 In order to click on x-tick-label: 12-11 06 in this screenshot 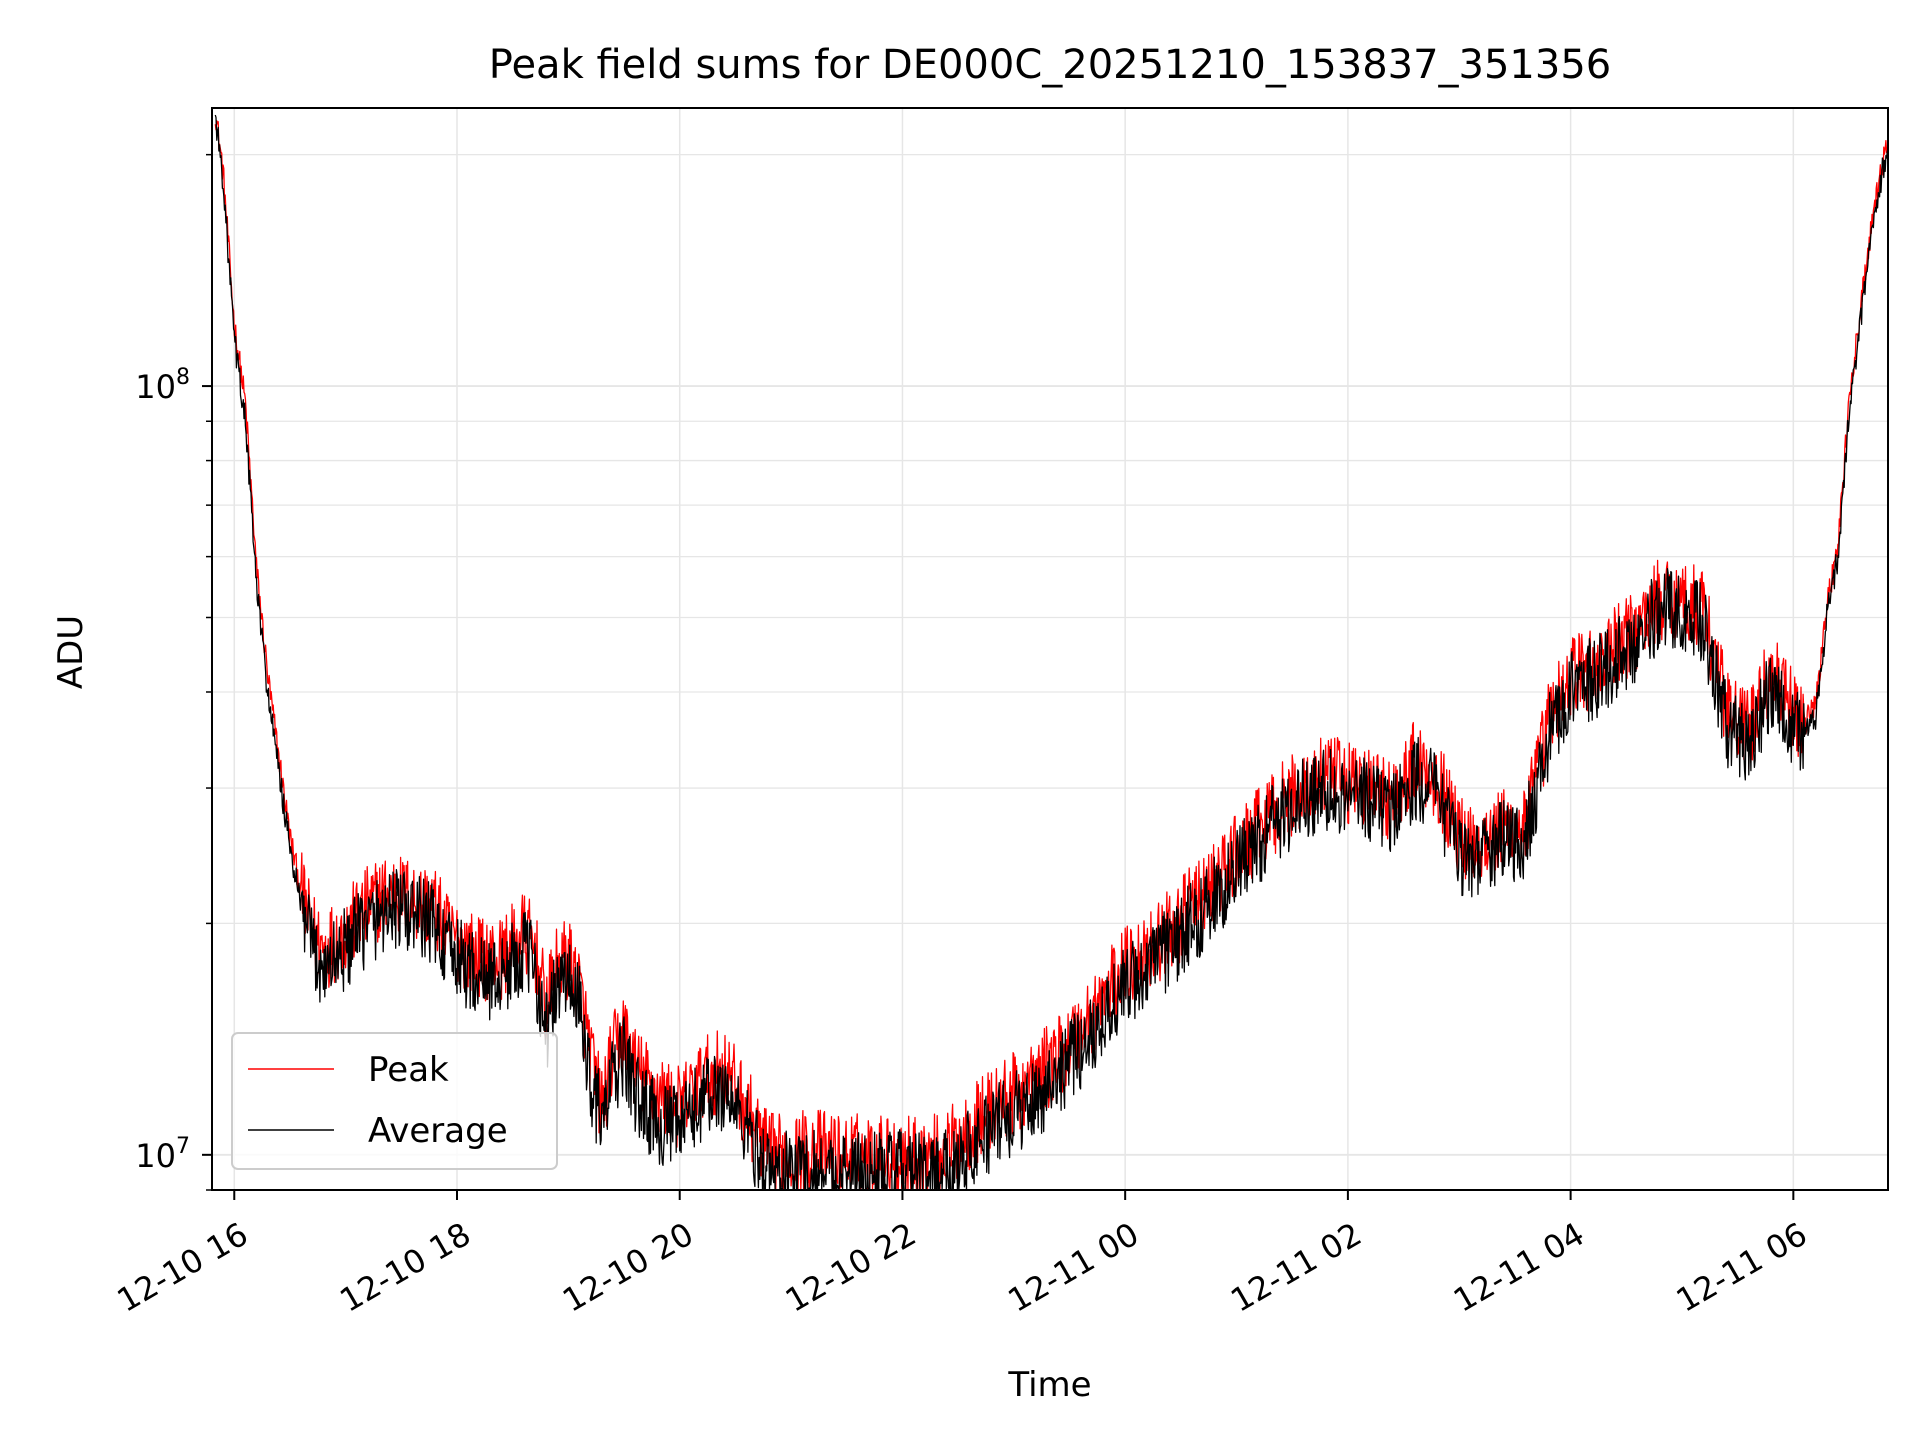, I will do `click(1742, 1267)`.